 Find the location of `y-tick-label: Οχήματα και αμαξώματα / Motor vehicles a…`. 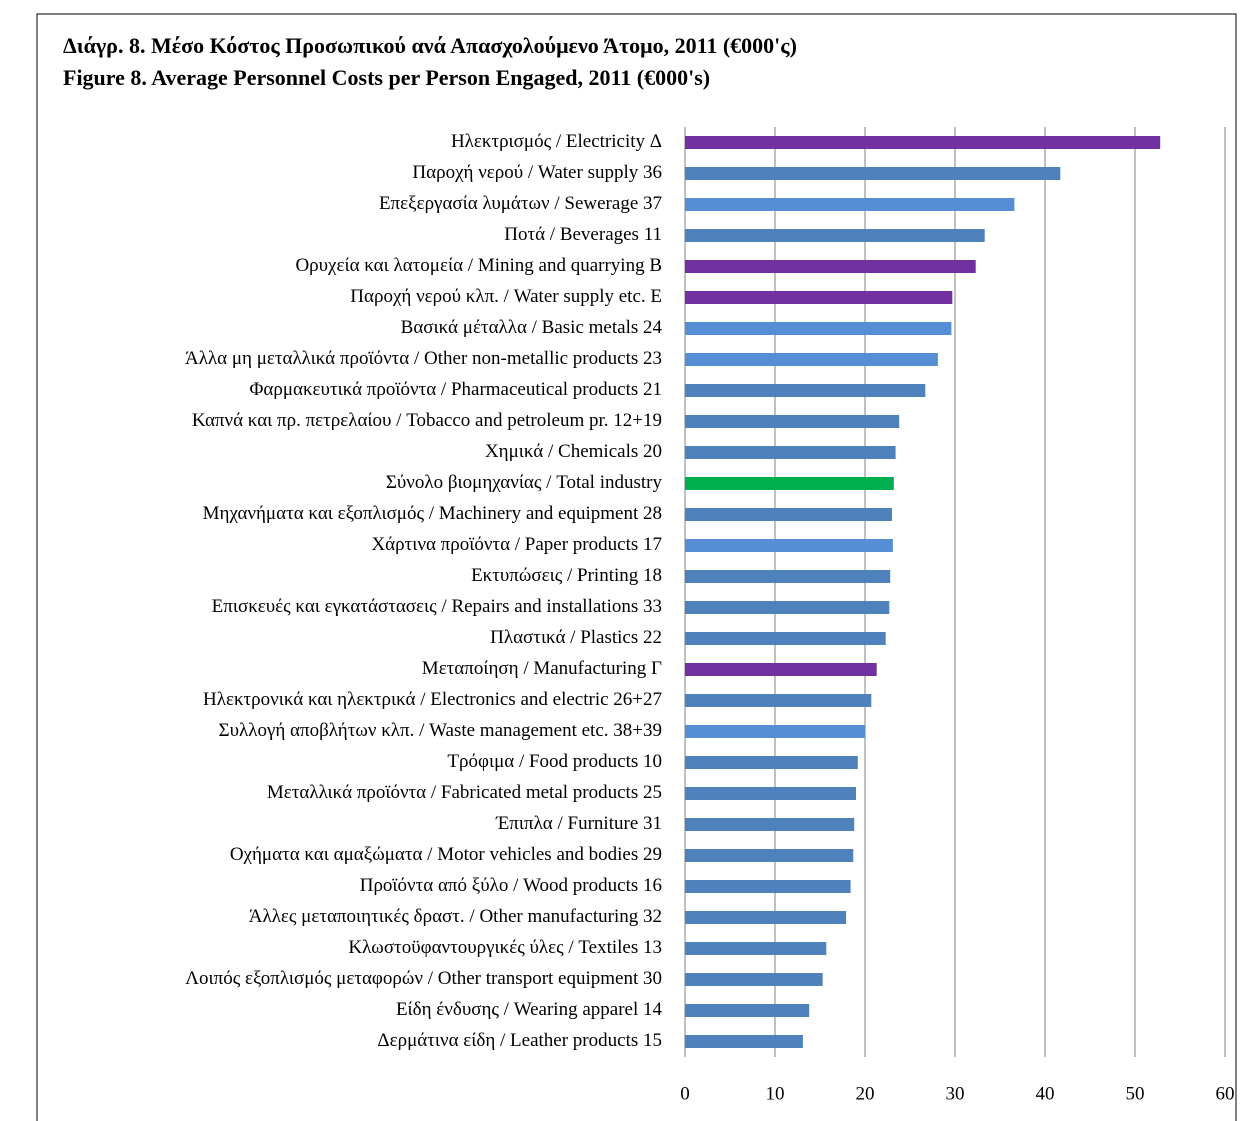

y-tick-label: Οχήματα και αμαξώματα / Motor vehicles a… is located at coordinates (446, 854).